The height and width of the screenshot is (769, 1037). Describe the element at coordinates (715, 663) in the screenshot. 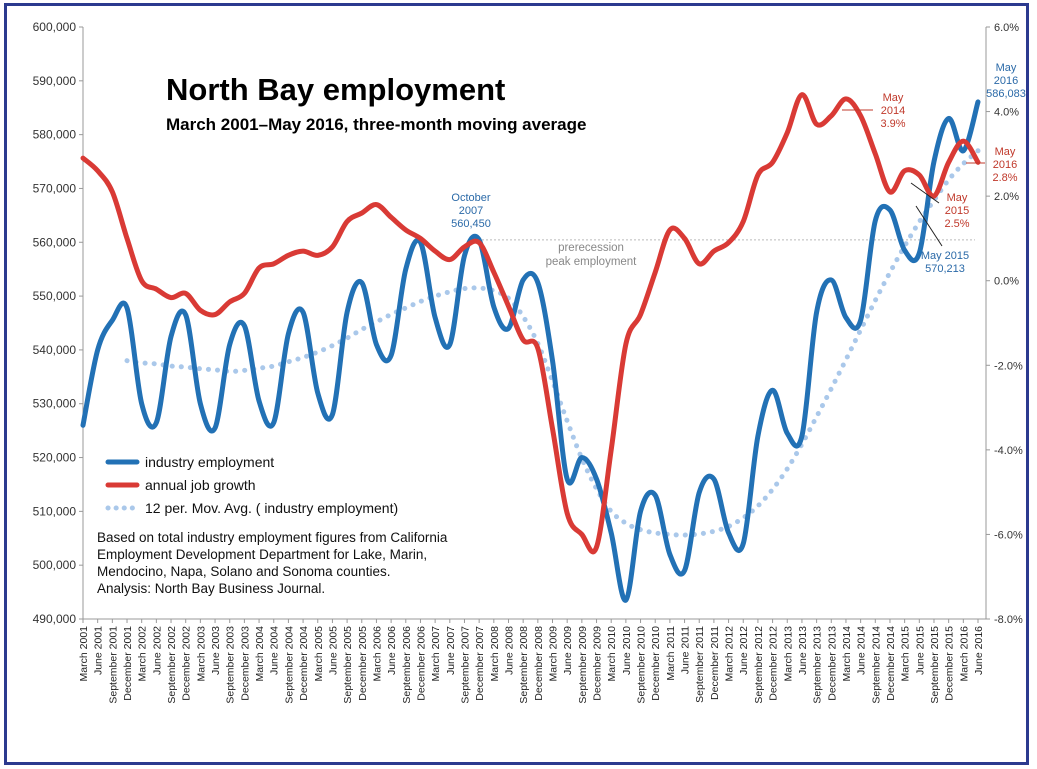

I see `x-tick-label: December 2011` at that location.